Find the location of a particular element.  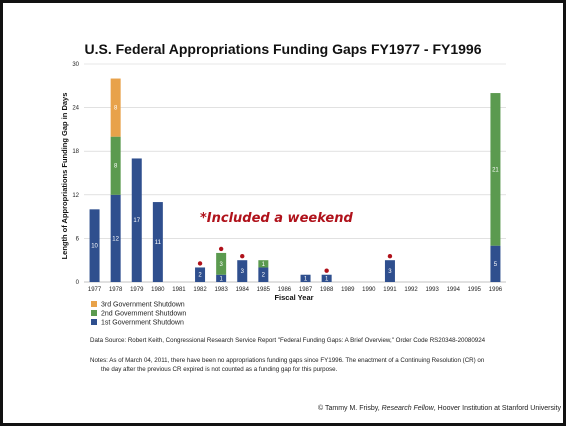

x-tick-label: 1993 is located at coordinates (432, 290).